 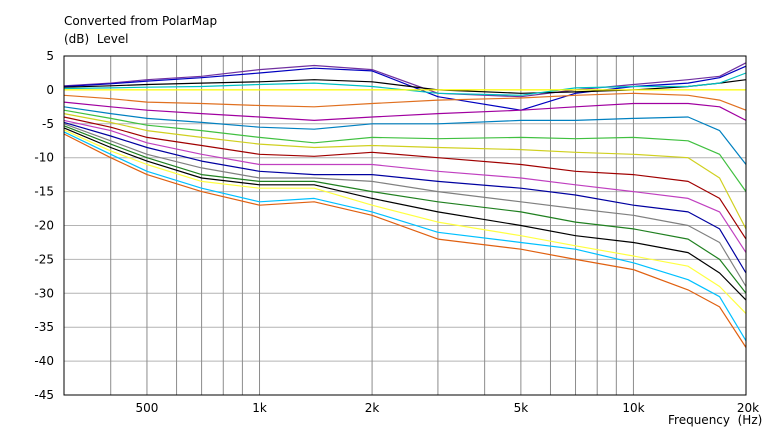 What do you see at coordinates (44, 192) in the screenshot?
I see `y-tick-label: -15` at bounding box center [44, 192].